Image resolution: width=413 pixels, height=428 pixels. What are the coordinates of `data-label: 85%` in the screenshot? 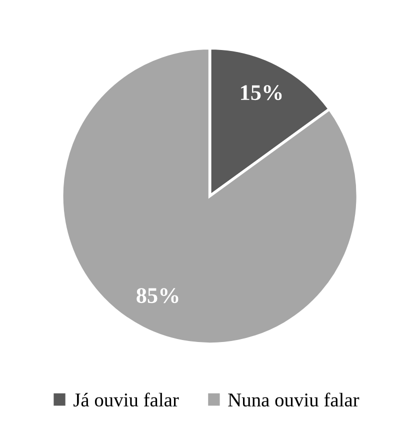 It's located at (157, 296).